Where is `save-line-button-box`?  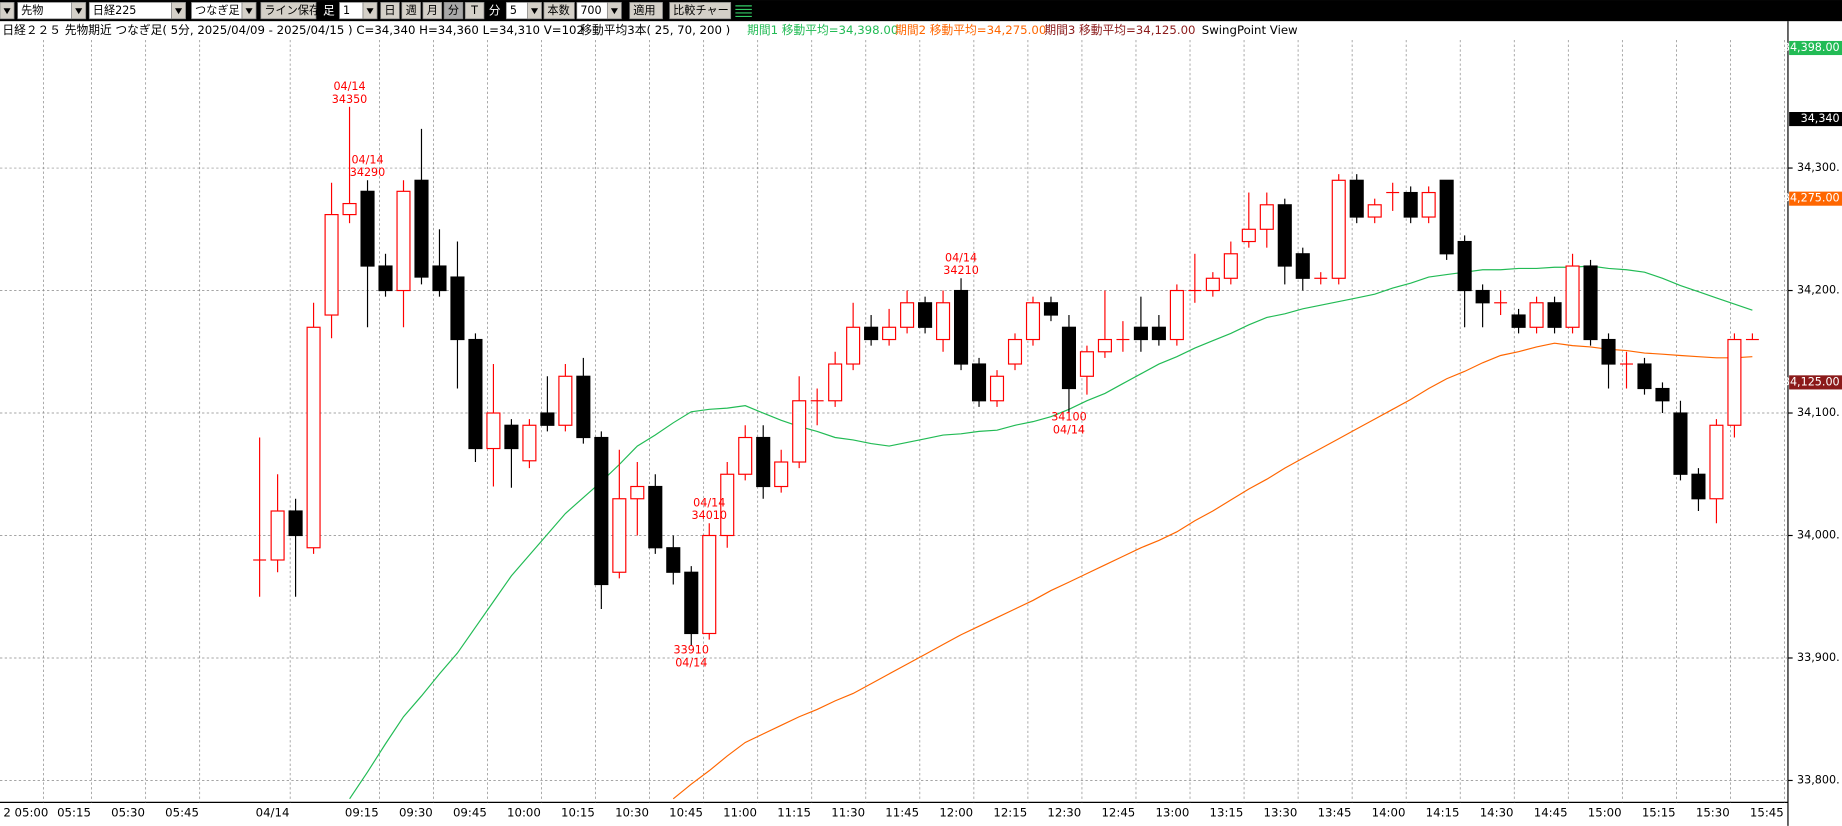 save-line-button-box is located at coordinates (288, 11).